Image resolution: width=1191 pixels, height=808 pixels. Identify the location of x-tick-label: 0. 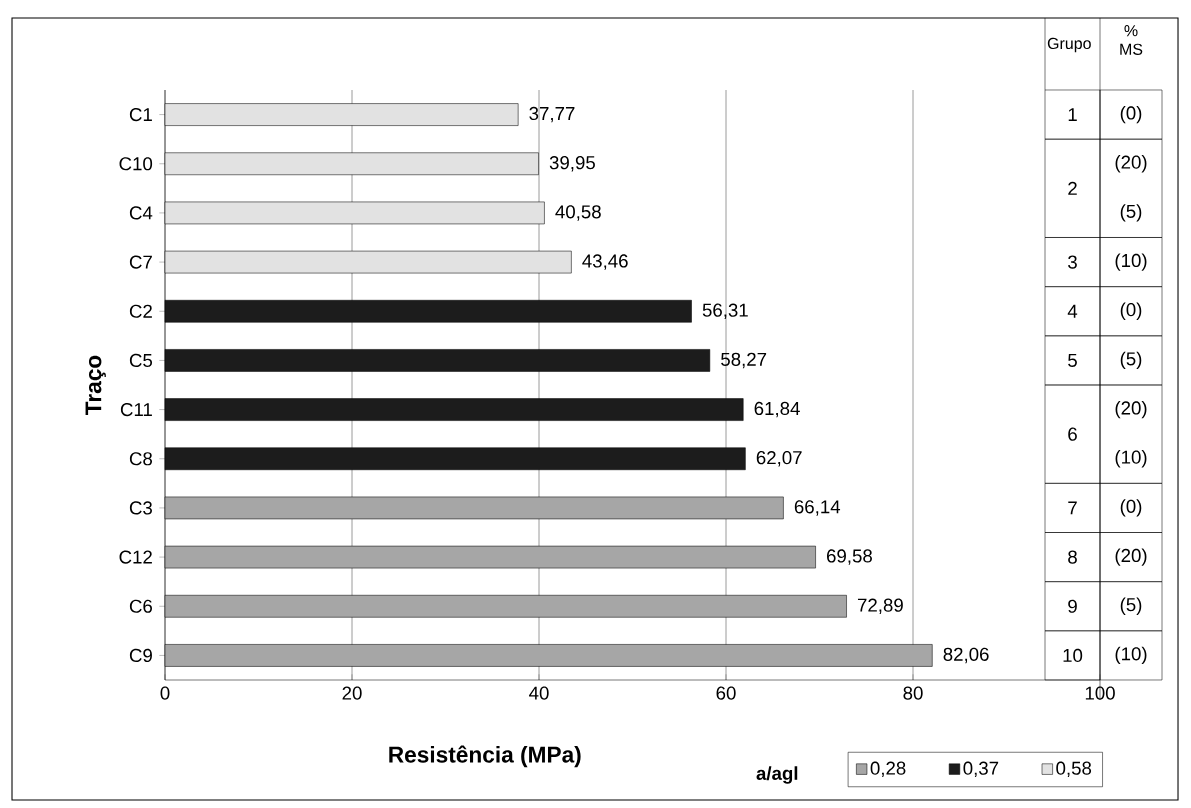
(165, 693).